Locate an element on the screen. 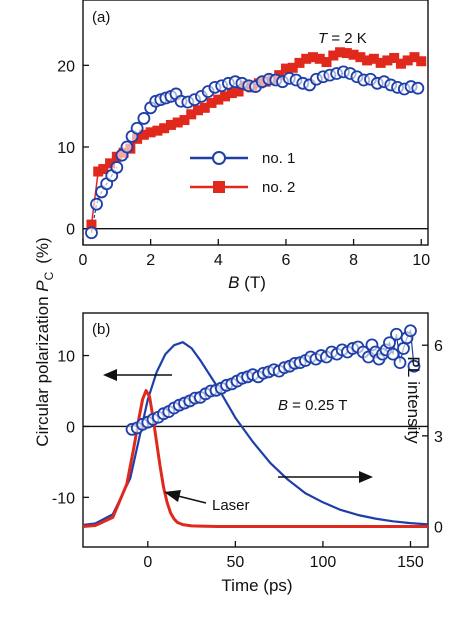 The height and width of the screenshot is (623, 474). shared-y-axis-label: Circular polarization PC (%) is located at coordinates (44, 341).